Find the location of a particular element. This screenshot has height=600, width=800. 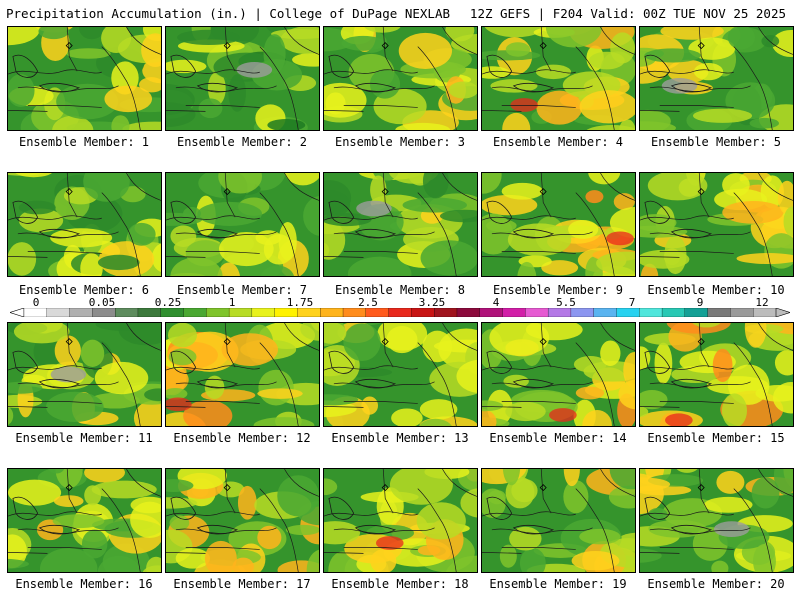

ensemble-member-label: Ensemble Member: 2 is located at coordinates (242, 142).